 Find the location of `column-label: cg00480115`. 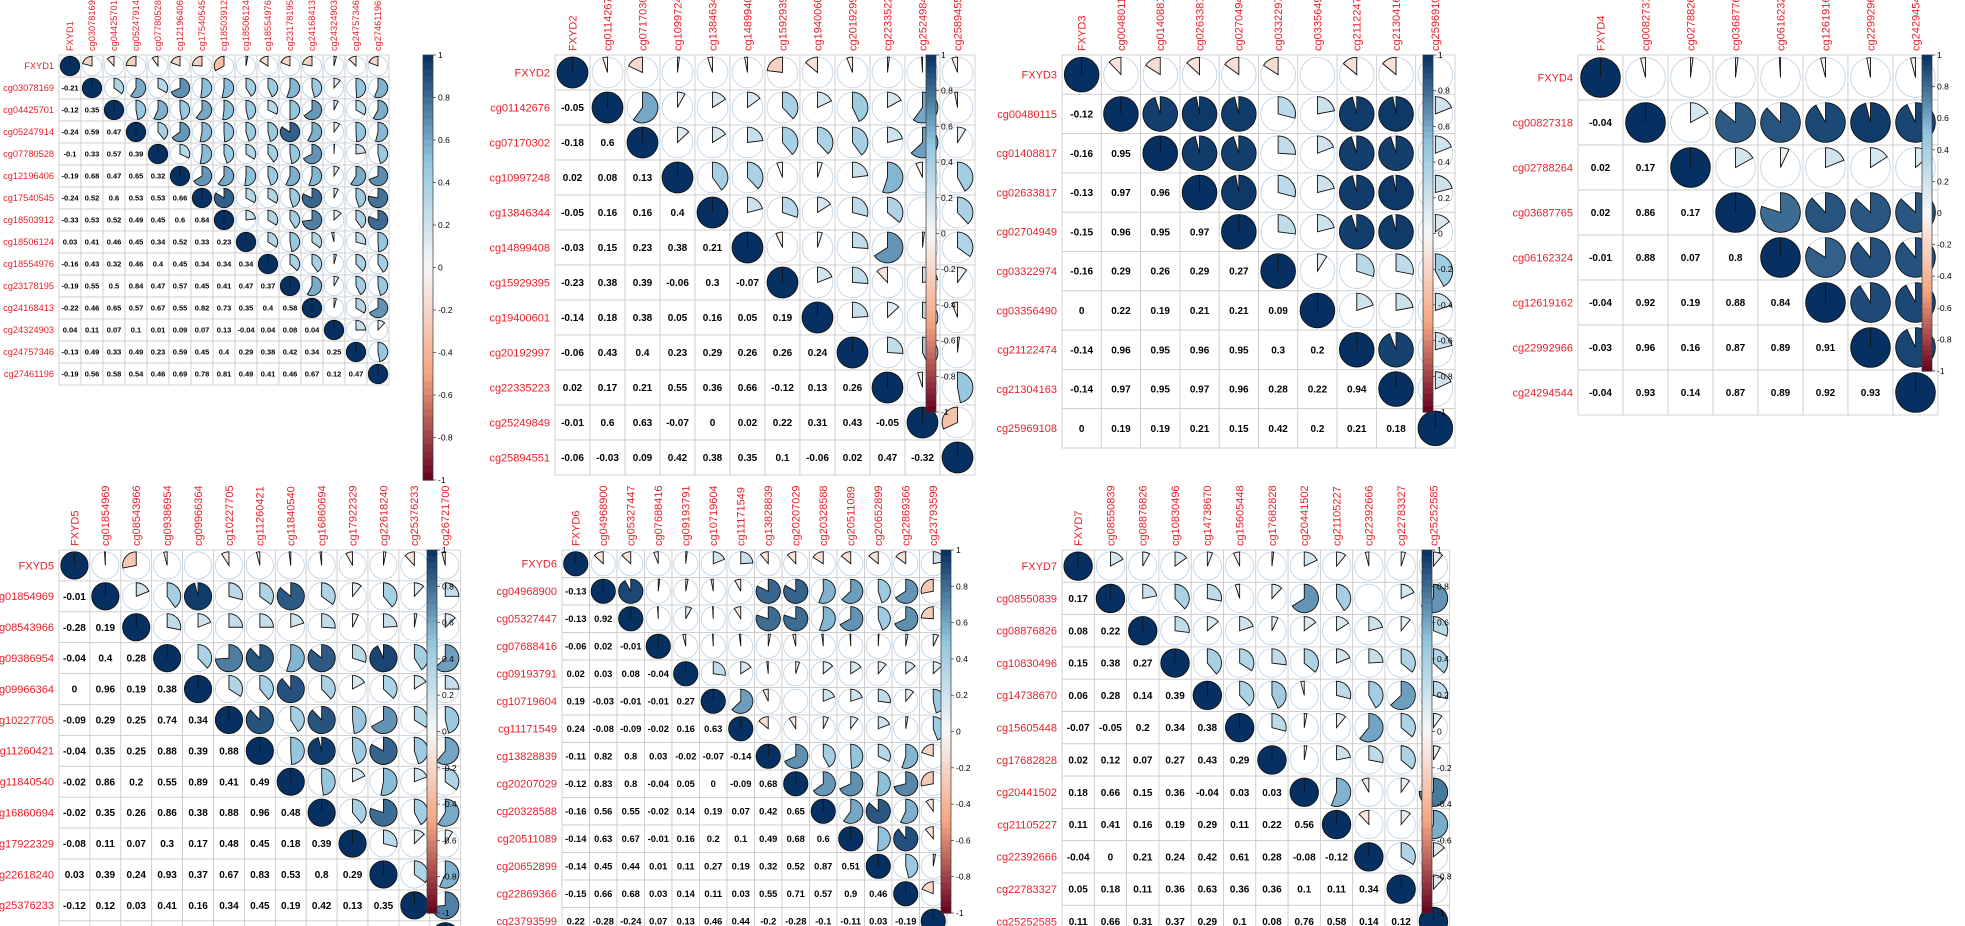

column-label: cg00480115 is located at coordinates (1122, 25).